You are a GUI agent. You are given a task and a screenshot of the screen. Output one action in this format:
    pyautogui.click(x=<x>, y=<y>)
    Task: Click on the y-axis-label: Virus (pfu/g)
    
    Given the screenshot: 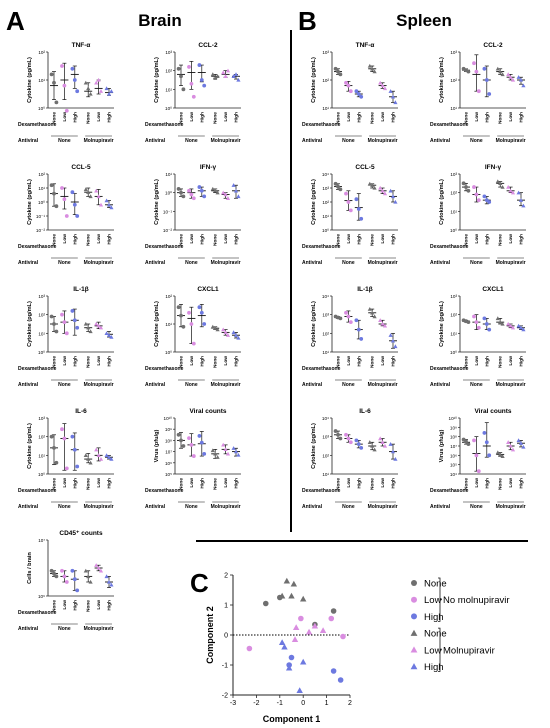 What is the action you would take?
    pyautogui.click(x=442, y=445)
    